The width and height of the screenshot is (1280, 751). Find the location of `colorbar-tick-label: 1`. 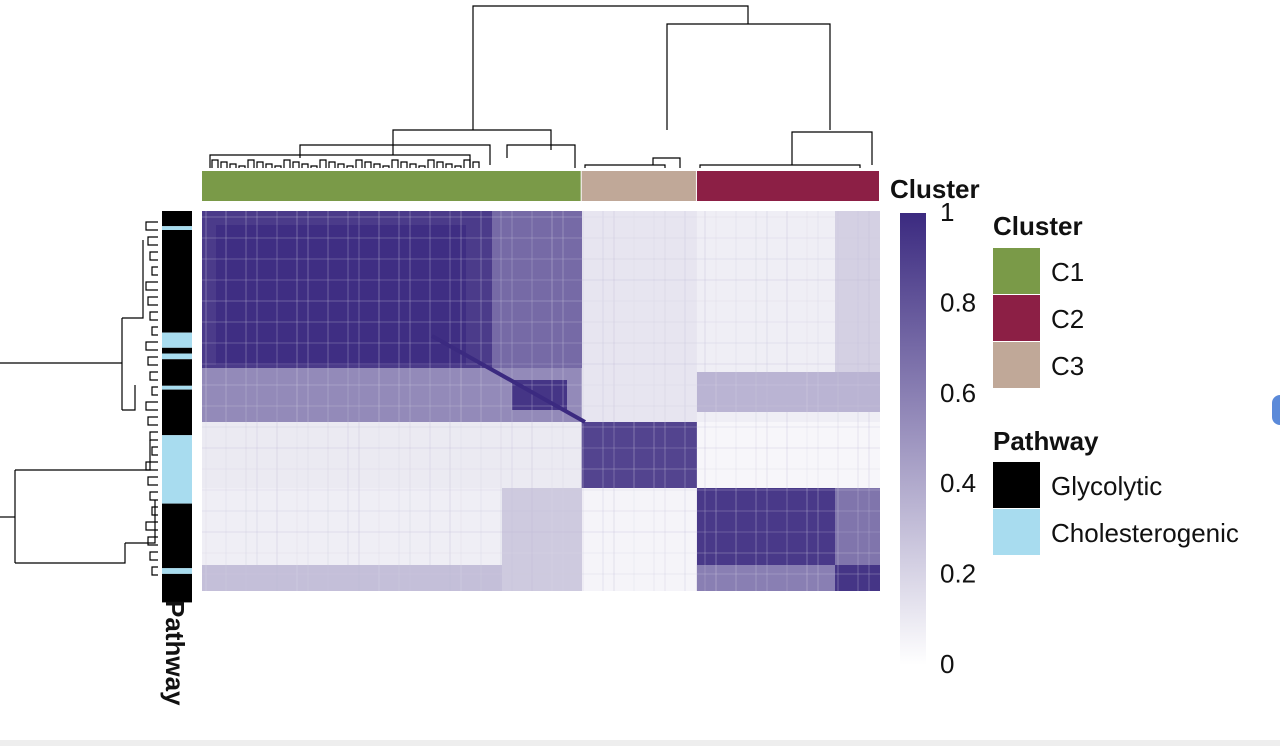

colorbar-tick-label: 1 is located at coordinates (947, 212).